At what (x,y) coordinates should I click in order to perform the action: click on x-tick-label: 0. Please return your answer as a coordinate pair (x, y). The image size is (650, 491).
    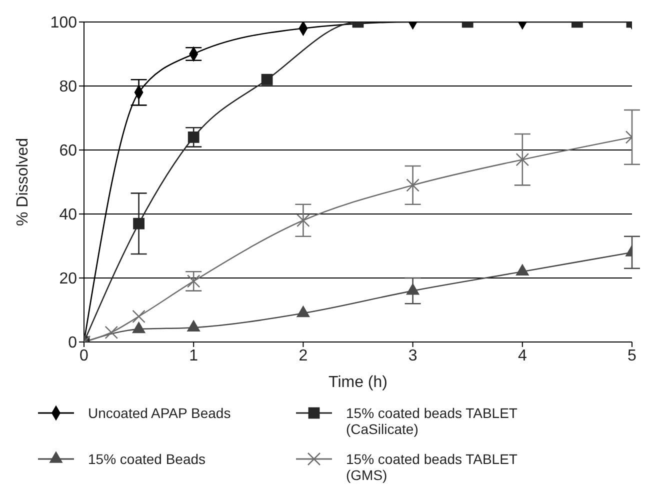
    Looking at the image, I should click on (84, 355).